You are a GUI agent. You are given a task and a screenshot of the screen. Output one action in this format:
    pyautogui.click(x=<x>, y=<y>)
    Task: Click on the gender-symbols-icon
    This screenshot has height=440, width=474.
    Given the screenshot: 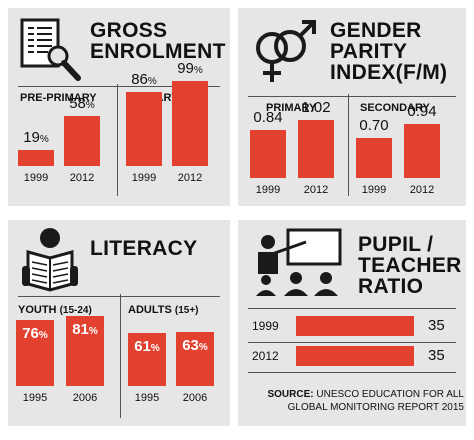 What is the action you would take?
    pyautogui.click(x=286, y=51)
    